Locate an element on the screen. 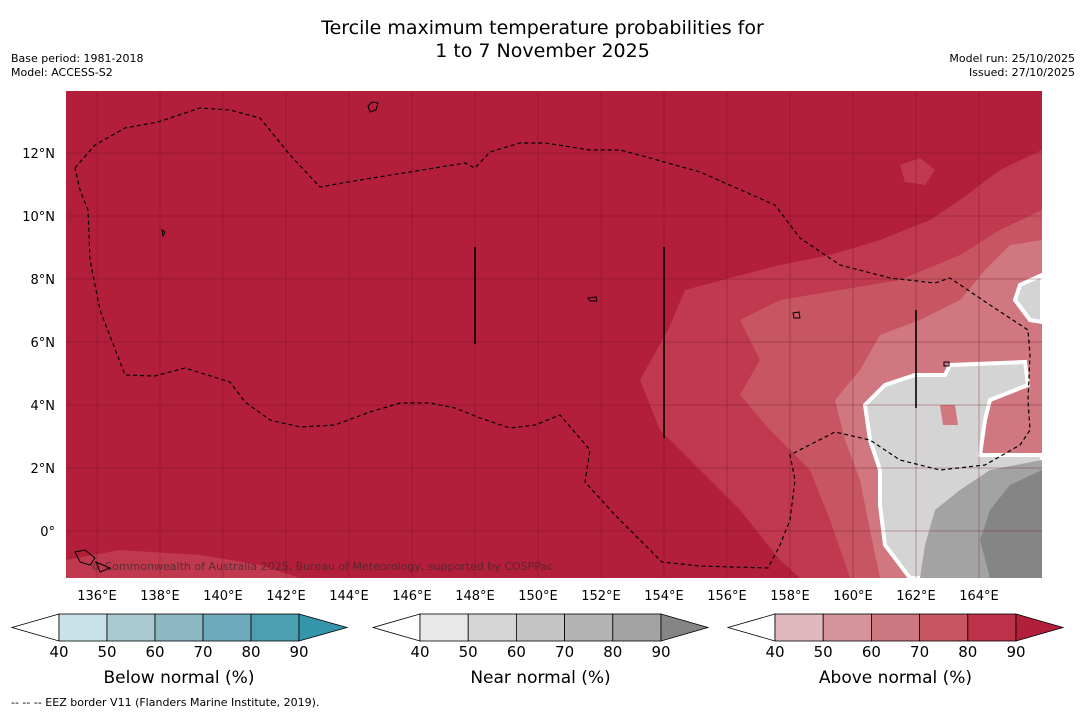  y-tick-label: 4°N is located at coordinates (43, 406).